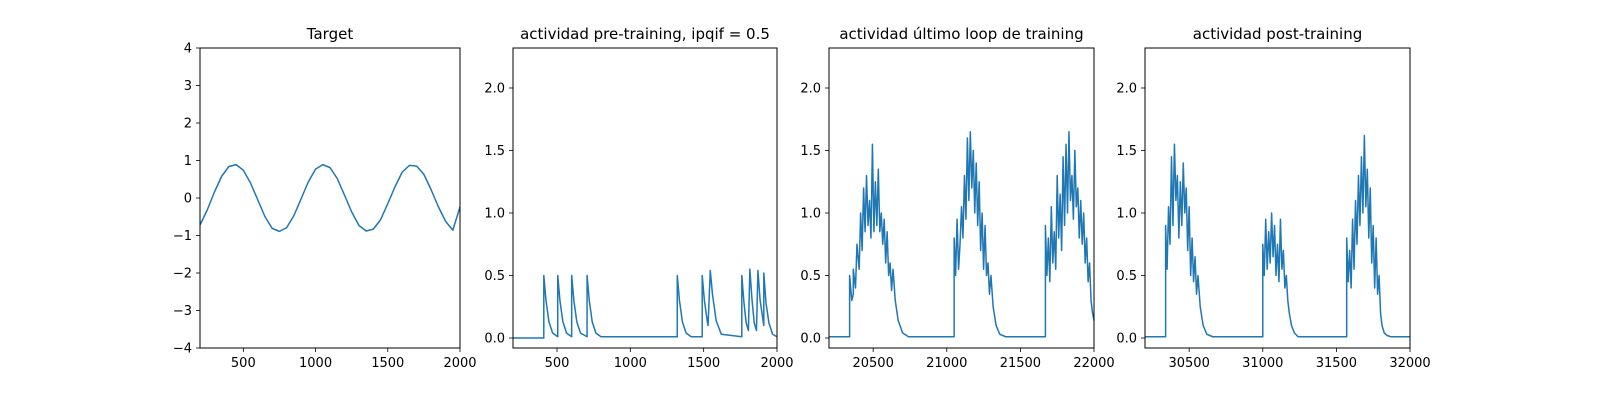 The height and width of the screenshot is (400, 1600). I want to click on x-tick-label: 31500, so click(1336, 363).